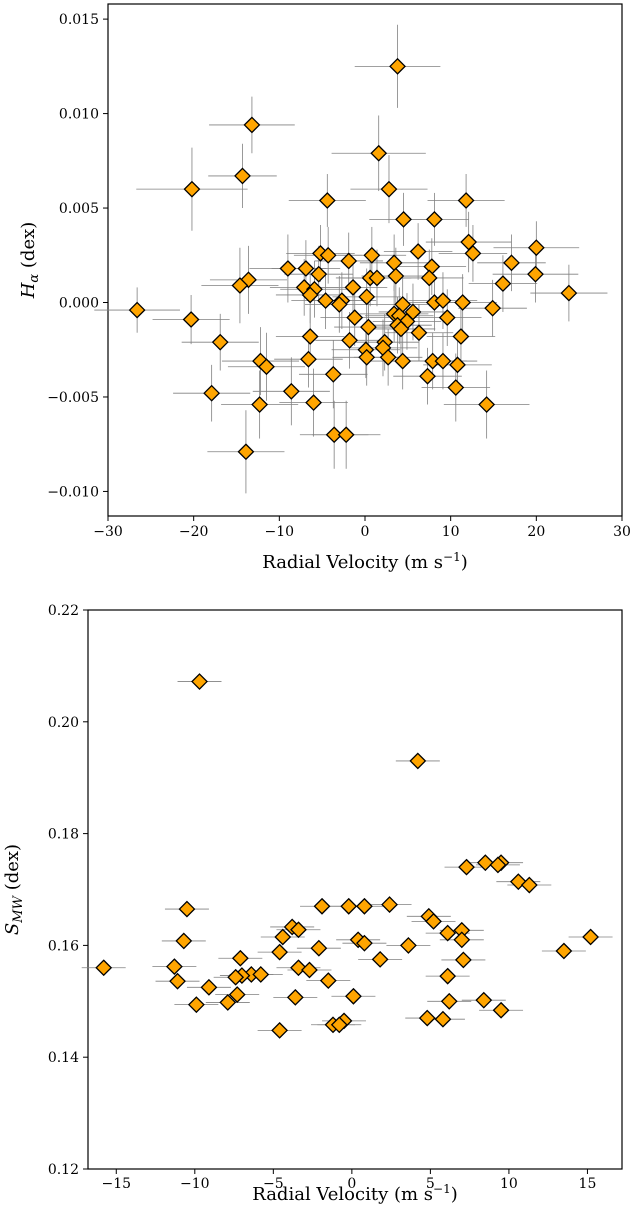 This screenshot has width=631, height=1206. What do you see at coordinates (63, 1058) in the screenshot?
I see `smw-y-tick-label: 0.14` at bounding box center [63, 1058].